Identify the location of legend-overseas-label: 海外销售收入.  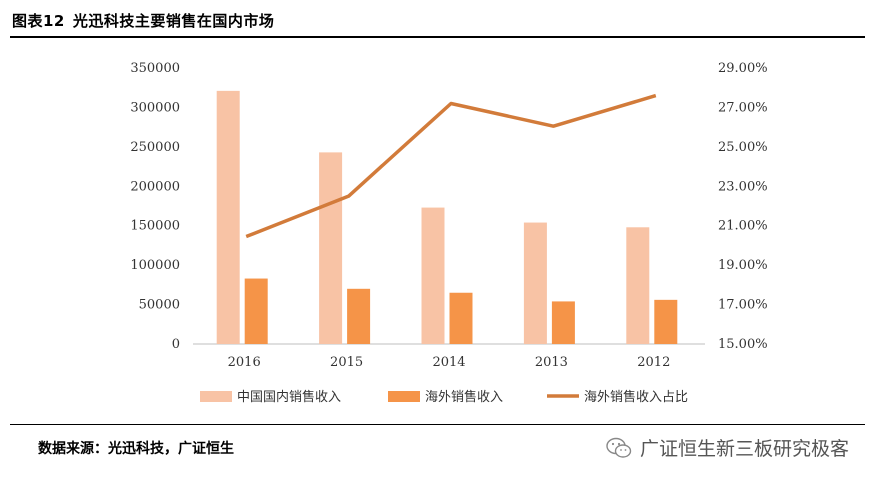
(464, 397).